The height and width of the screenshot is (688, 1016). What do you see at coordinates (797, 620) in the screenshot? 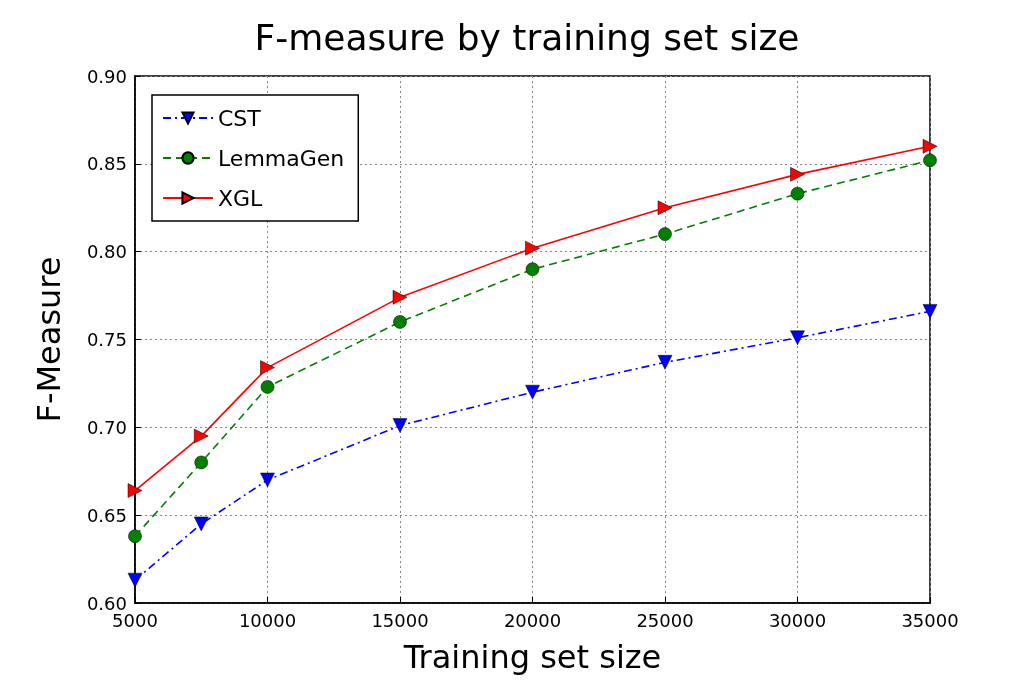
I see `x-tick-label: 30000` at bounding box center [797, 620].